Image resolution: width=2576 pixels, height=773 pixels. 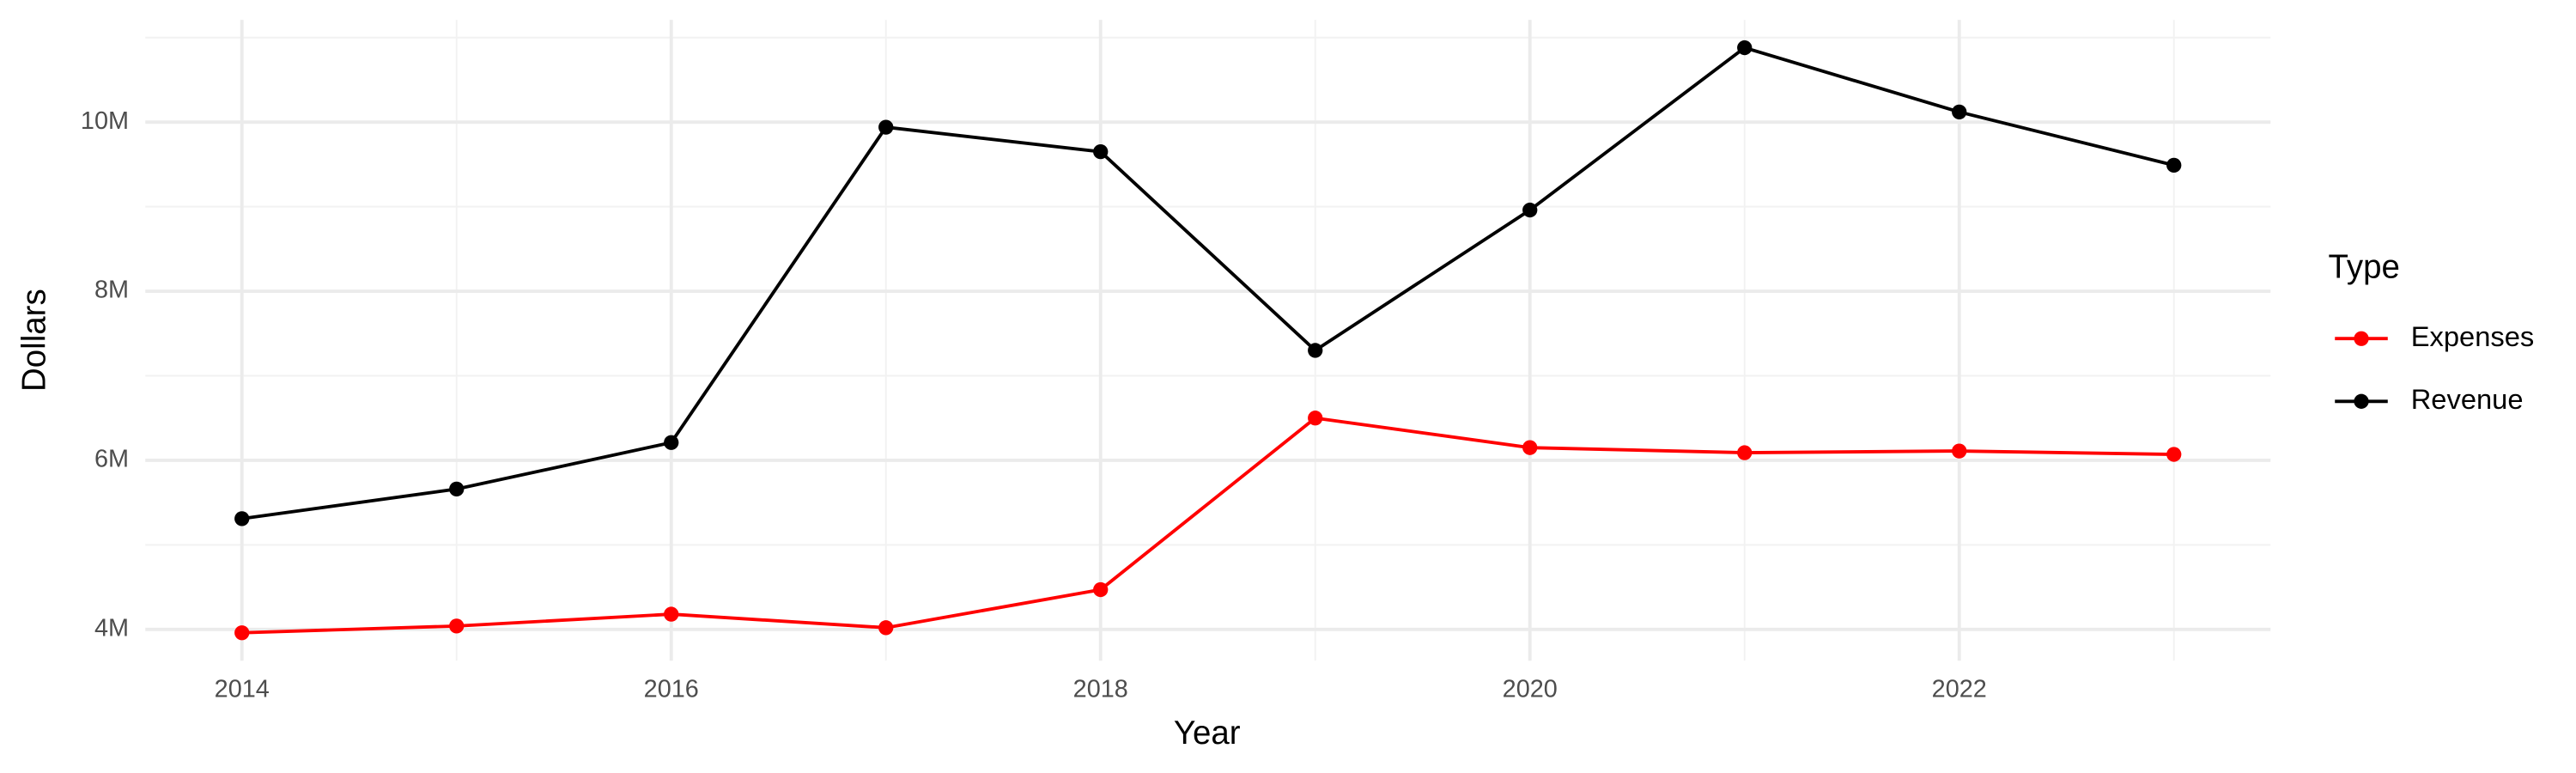 I want to click on y-tick-label: 8M, so click(x=112, y=290).